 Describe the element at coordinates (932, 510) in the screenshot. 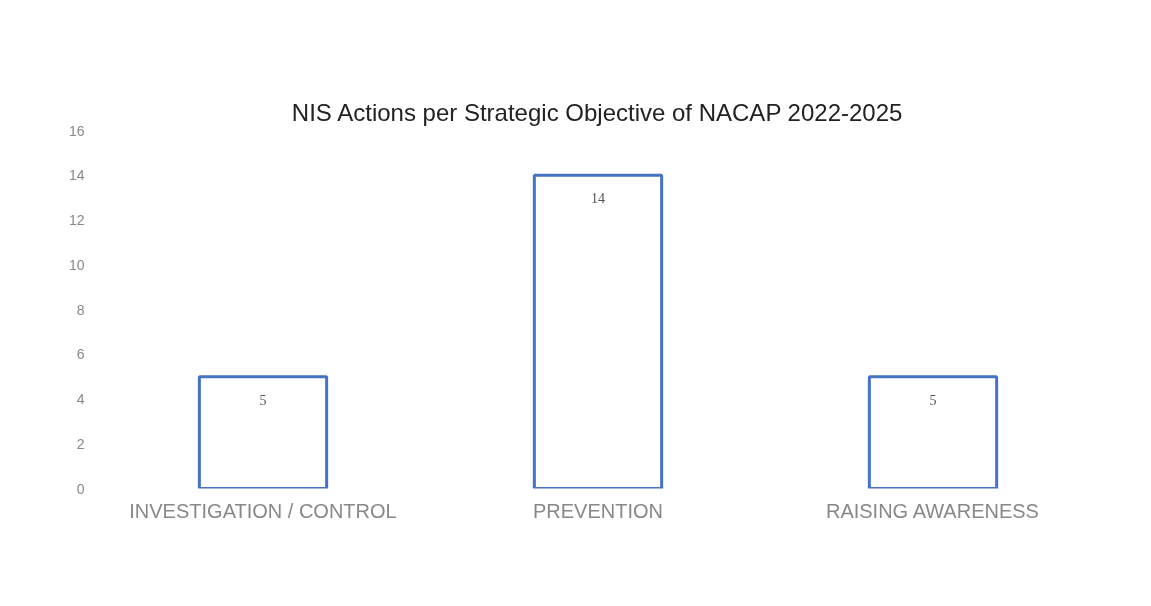

I see `x-tick-label: RAISING AWARENESS` at that location.